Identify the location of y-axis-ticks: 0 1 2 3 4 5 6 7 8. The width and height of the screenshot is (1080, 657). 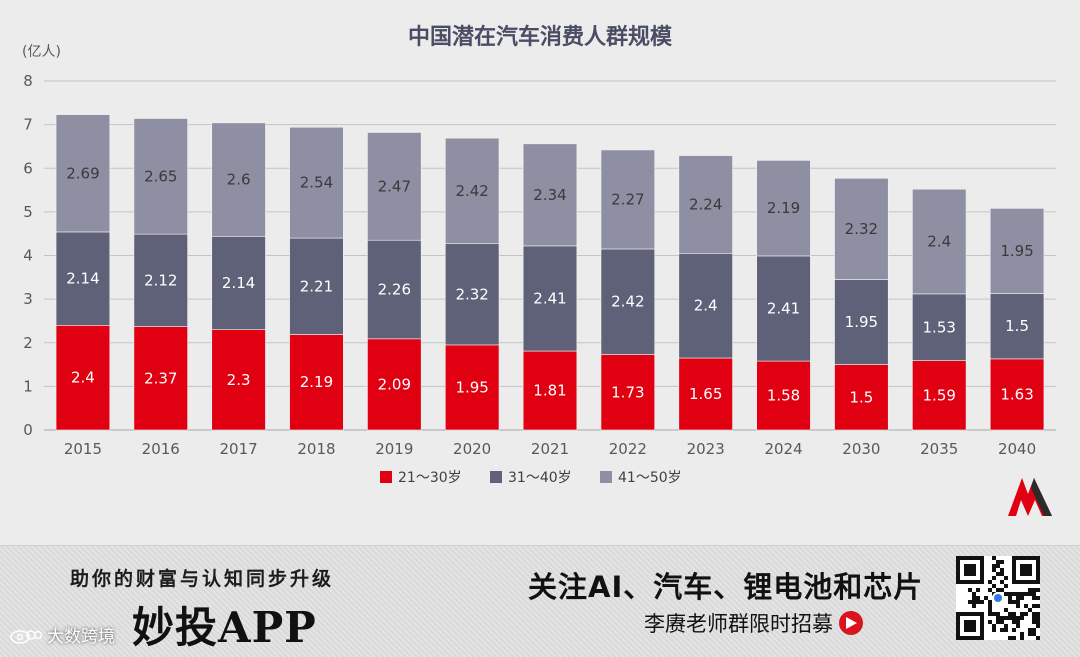
(28, 255).